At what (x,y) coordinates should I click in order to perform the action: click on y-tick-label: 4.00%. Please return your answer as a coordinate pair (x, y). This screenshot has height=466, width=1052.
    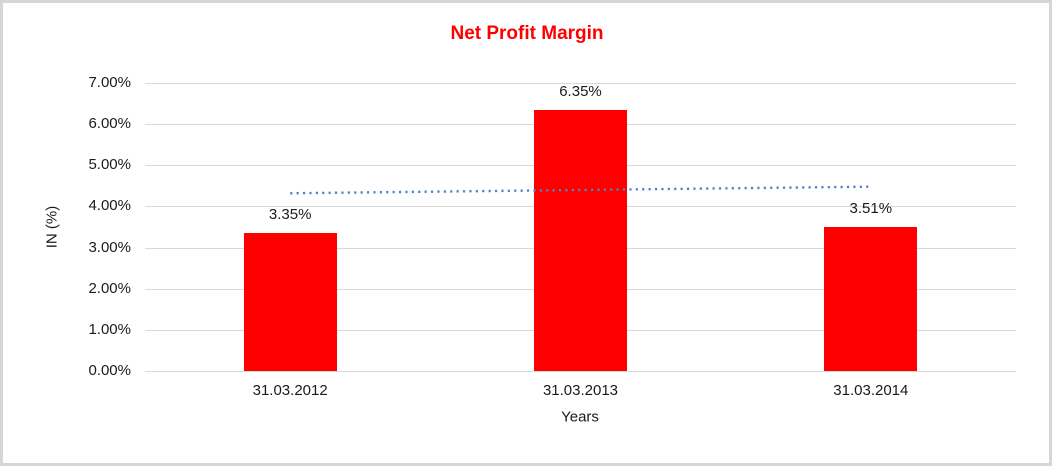
    Looking at the image, I should click on (109, 206).